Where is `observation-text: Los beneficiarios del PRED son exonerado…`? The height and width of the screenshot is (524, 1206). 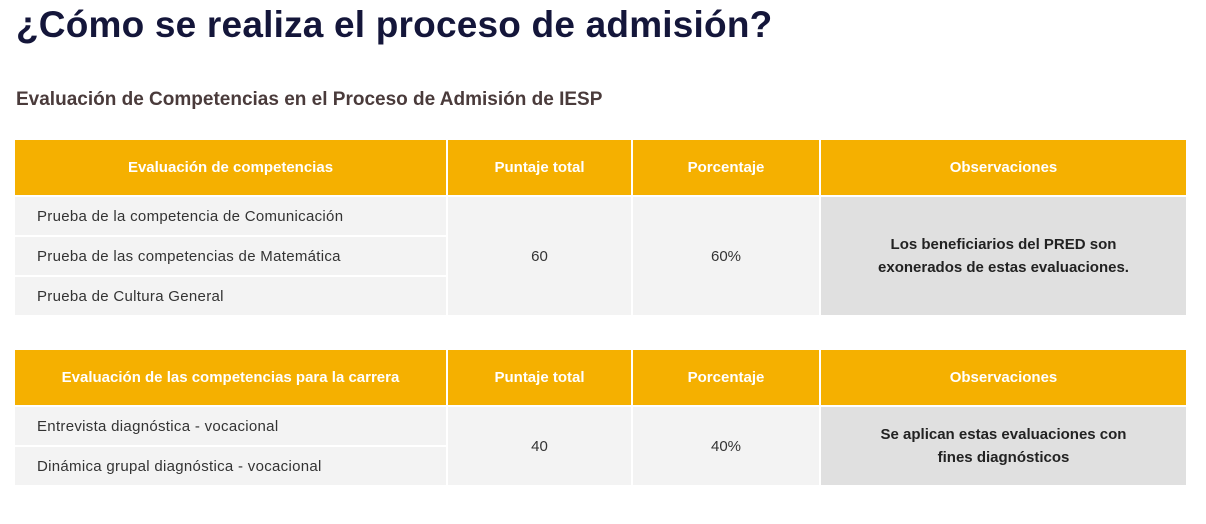 observation-text: Los beneficiarios del PRED son exonerado… is located at coordinates (1003, 256).